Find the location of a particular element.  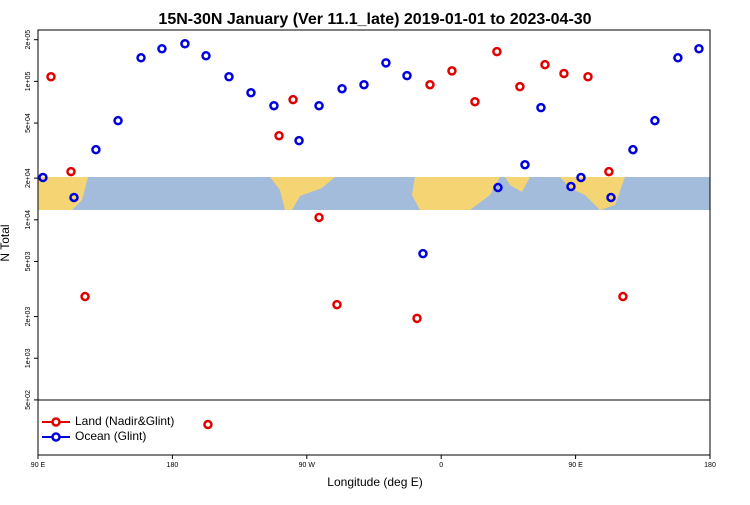

y-tick-label: 1e+05 is located at coordinates (28, 81).